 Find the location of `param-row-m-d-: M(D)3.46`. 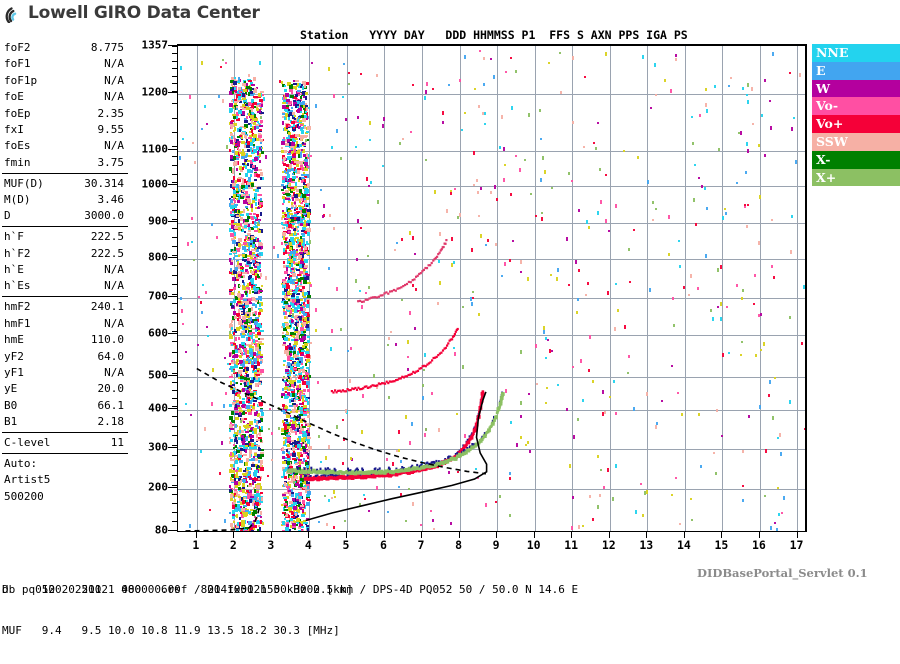

param-row-m-d-: M(D)3.46 is located at coordinates (65, 200).